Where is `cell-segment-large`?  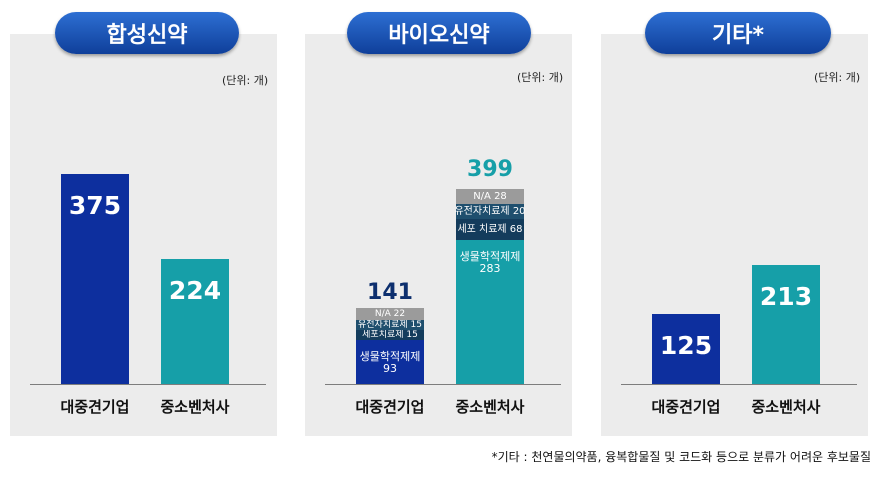
cell-segment-large is located at coordinates (390, 335).